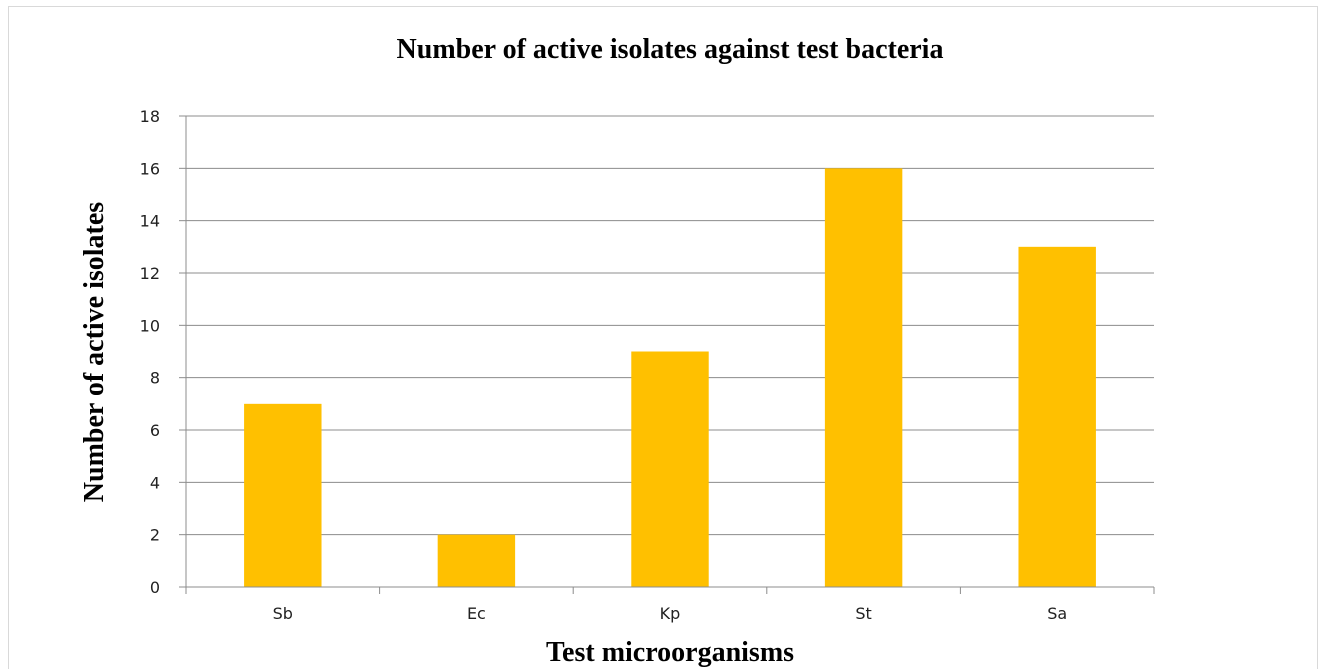 The image size is (1328, 669). What do you see at coordinates (150, 352) in the screenshot?
I see `y-tick-labels: 0 2 4 6 8 10 12 14 16 18` at bounding box center [150, 352].